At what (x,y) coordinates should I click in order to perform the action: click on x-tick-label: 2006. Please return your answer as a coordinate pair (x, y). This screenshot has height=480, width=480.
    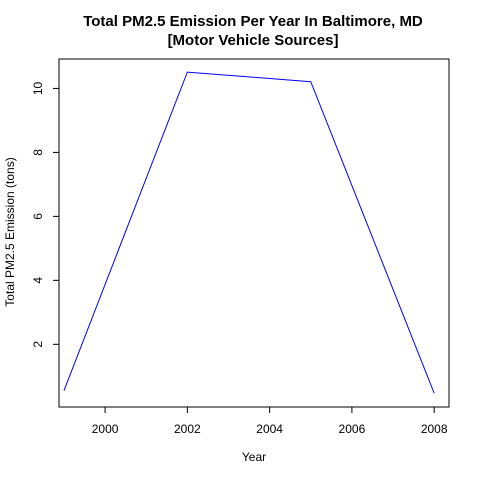
    Looking at the image, I should click on (352, 429).